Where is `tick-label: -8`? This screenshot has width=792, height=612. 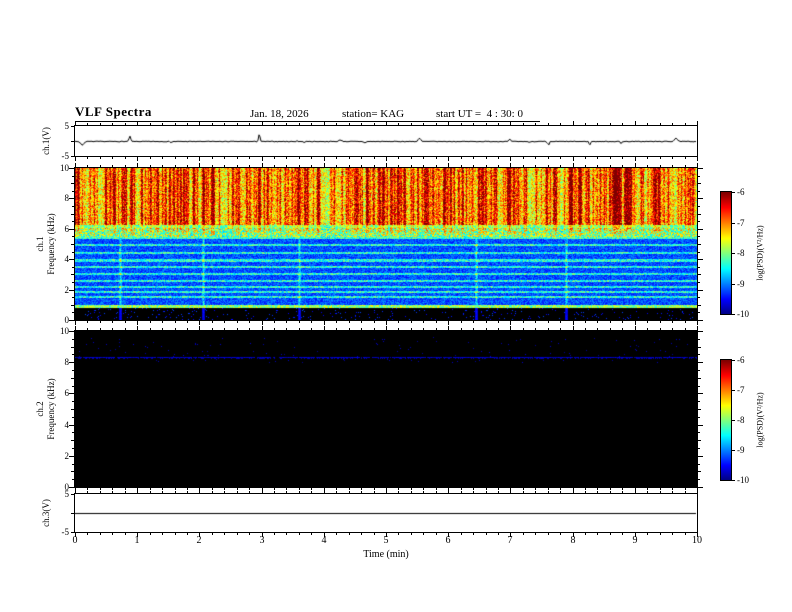 tick-label: -8 is located at coordinates (741, 253).